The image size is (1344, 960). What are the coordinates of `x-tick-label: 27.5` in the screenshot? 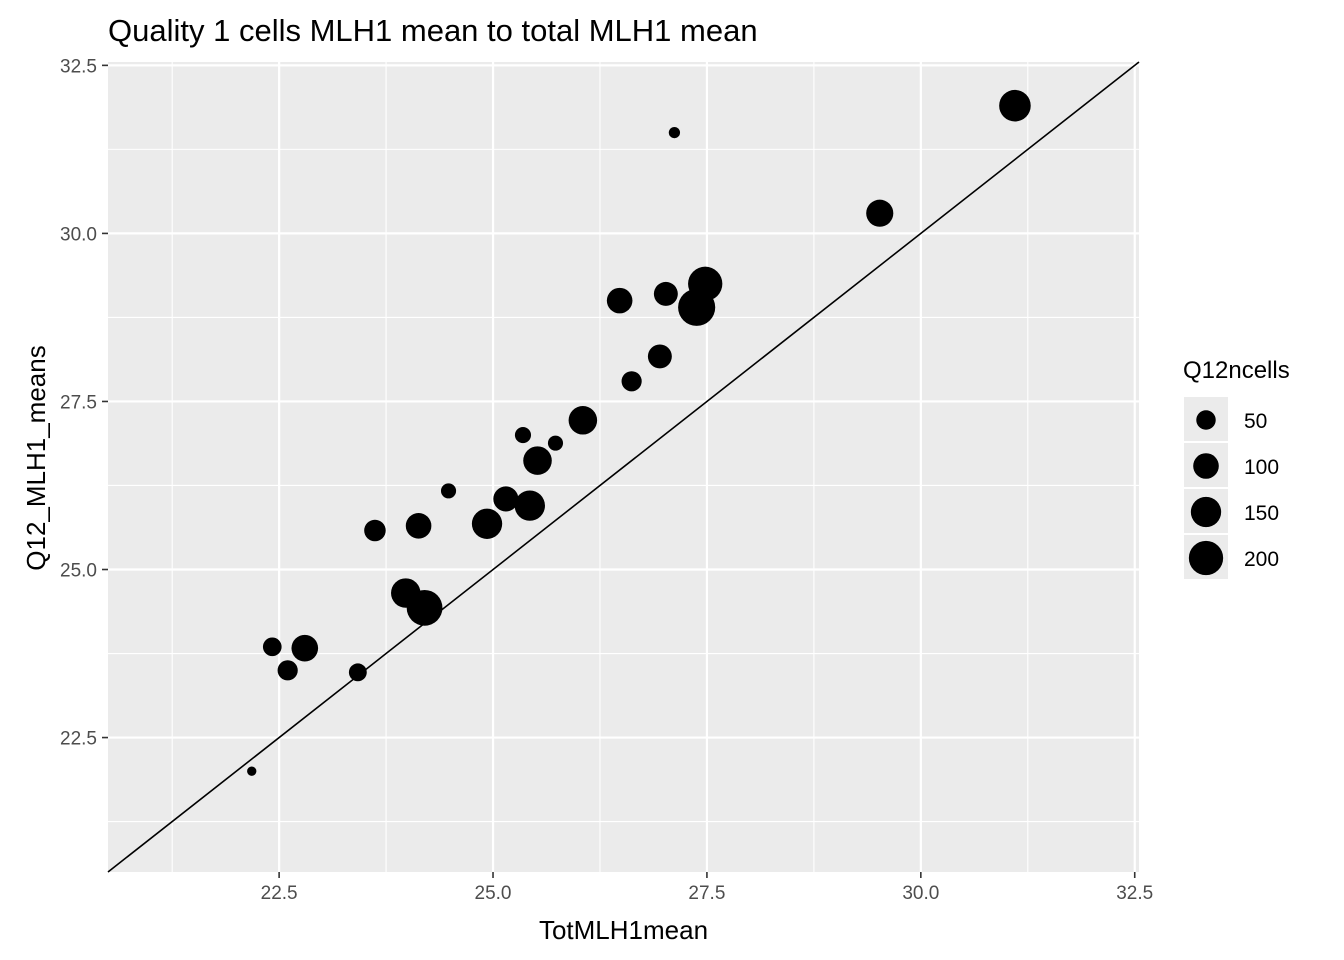 It's located at (706, 893).